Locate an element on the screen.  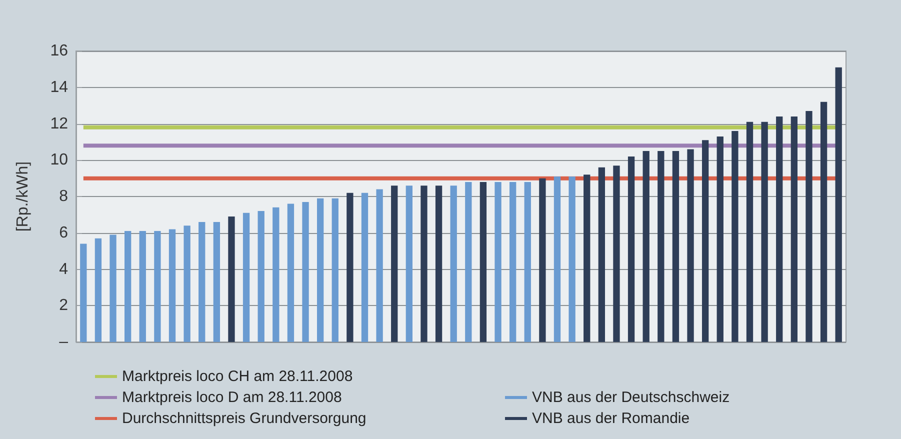
legend-label: Durchschnittspreis Grundversorgung is located at coordinates (244, 418).